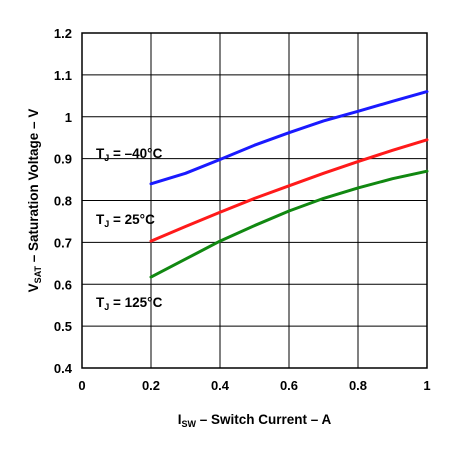 The height and width of the screenshot is (455, 459). Describe the element at coordinates (34, 201) in the screenshot. I see `y-axis-title: VSAT – Saturation Voltage – V` at that location.